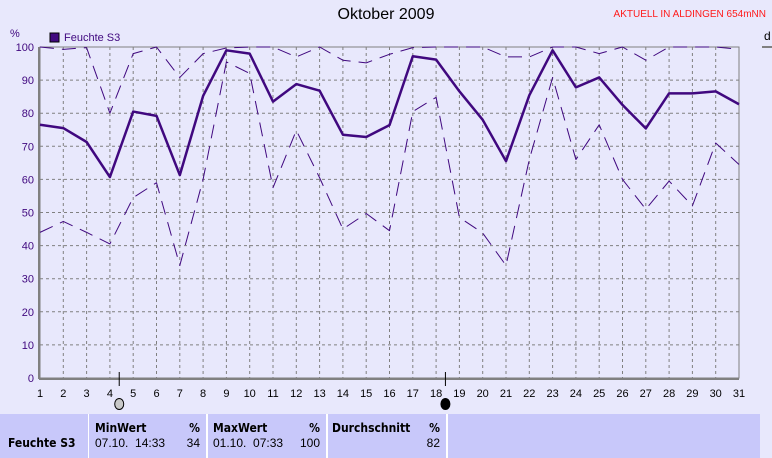 Image resolution: width=772 pixels, height=458 pixels. I want to click on legend-swatch, so click(54, 37).